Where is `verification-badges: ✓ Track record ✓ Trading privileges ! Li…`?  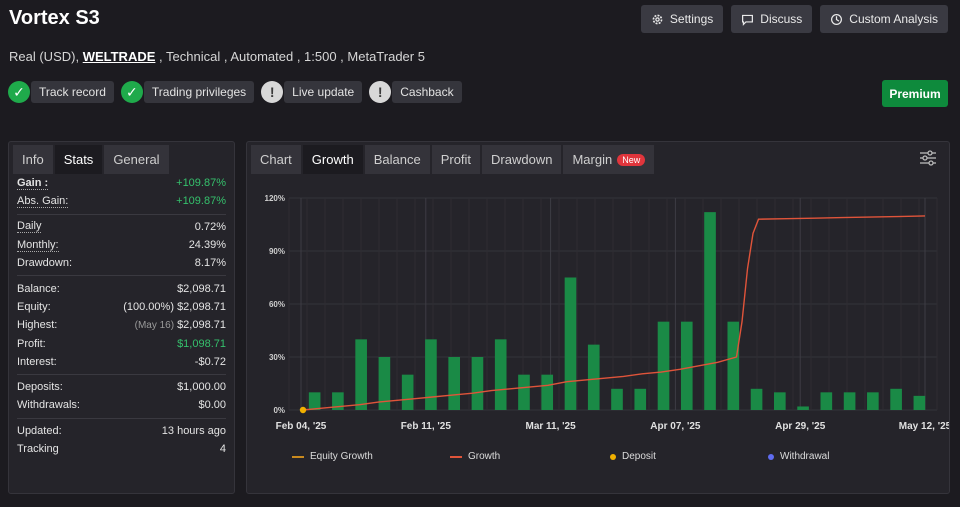 verification-badges: ✓ Track record ✓ Trading privileges ! Li… is located at coordinates (235, 92).